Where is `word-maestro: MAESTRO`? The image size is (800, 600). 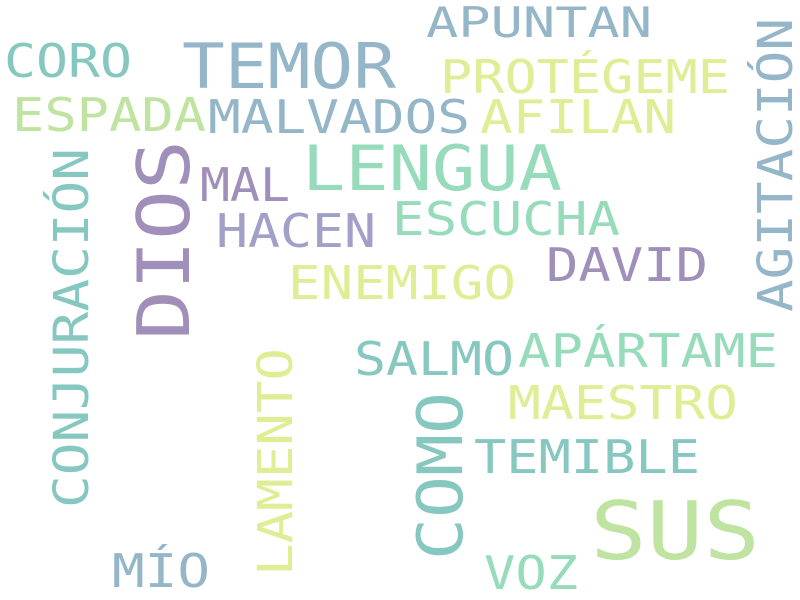 word-maestro: MAESTRO is located at coordinates (623, 403).